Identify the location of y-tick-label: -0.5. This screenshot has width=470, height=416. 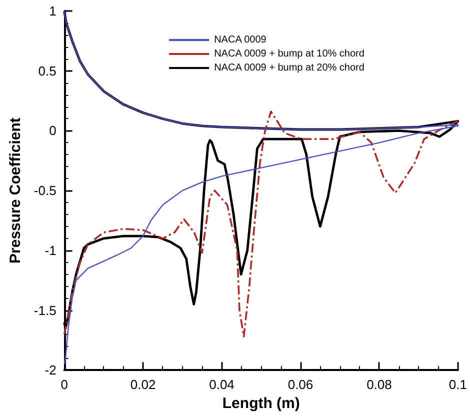
(45, 190).